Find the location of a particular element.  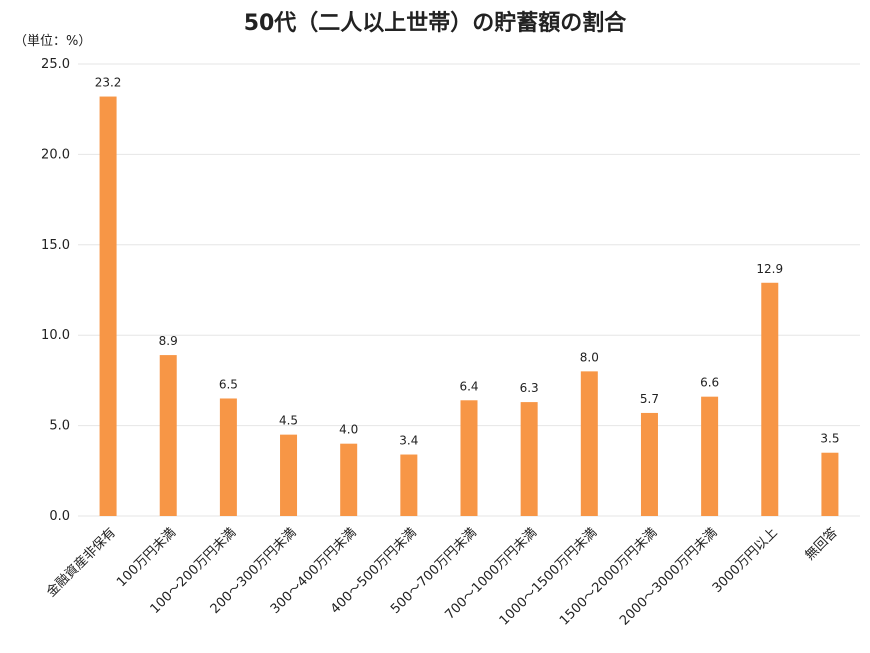

y-tick-label: 25.0 is located at coordinates (55, 64).